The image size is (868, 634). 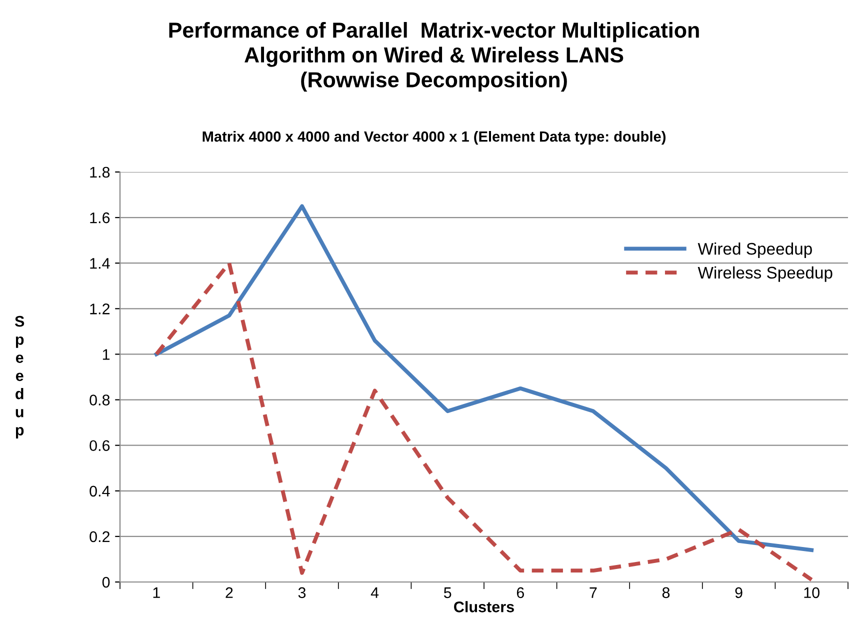 I want to click on y-tick-label: 0, so click(x=106, y=582).